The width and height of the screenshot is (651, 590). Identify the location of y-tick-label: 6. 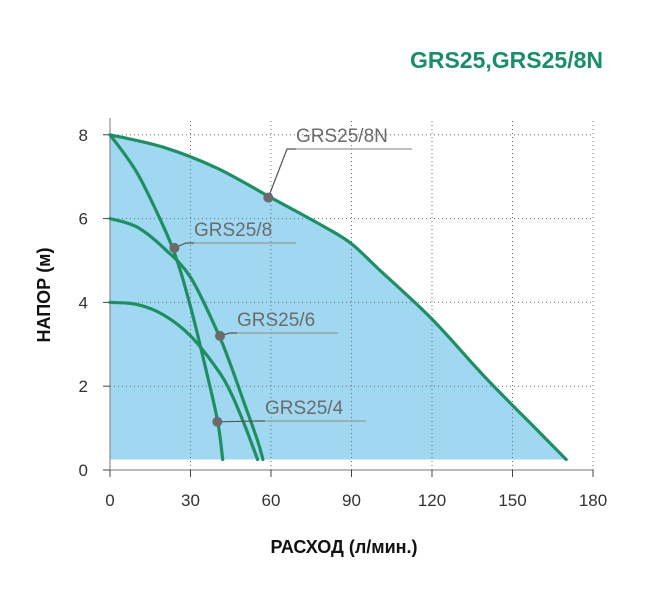
(83, 219).